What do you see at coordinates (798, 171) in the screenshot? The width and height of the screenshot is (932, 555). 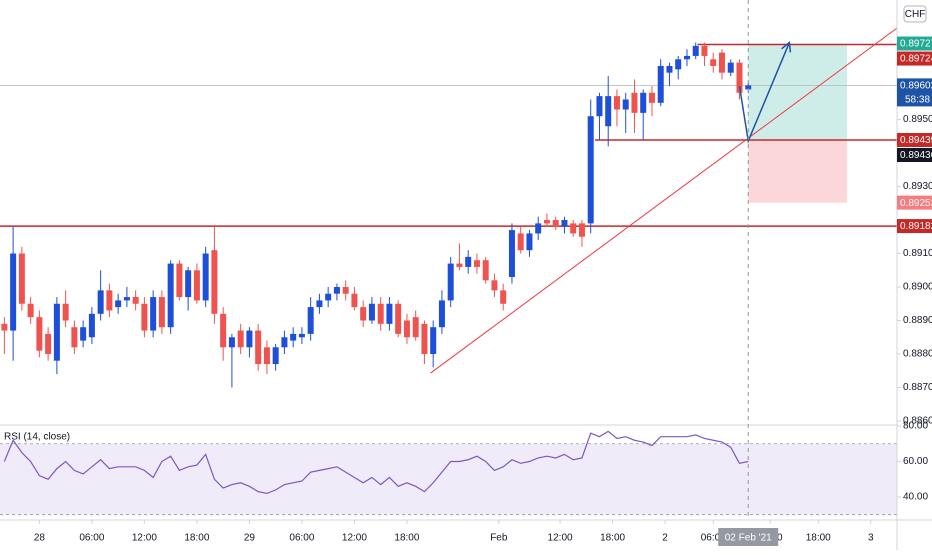 I see `stop-zone` at bounding box center [798, 171].